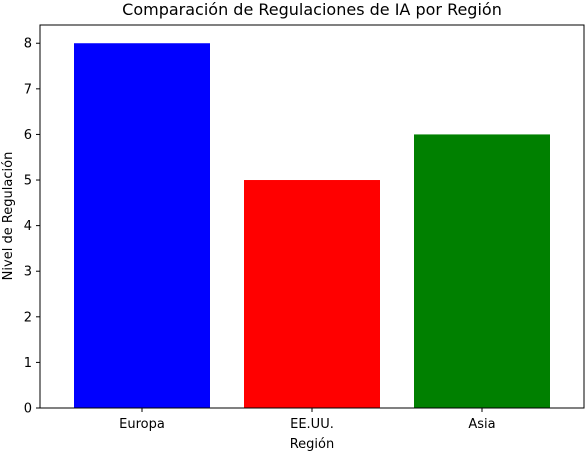 The image size is (585, 452). What do you see at coordinates (28, 181) in the screenshot?
I see `y-tick-label: 5` at bounding box center [28, 181].